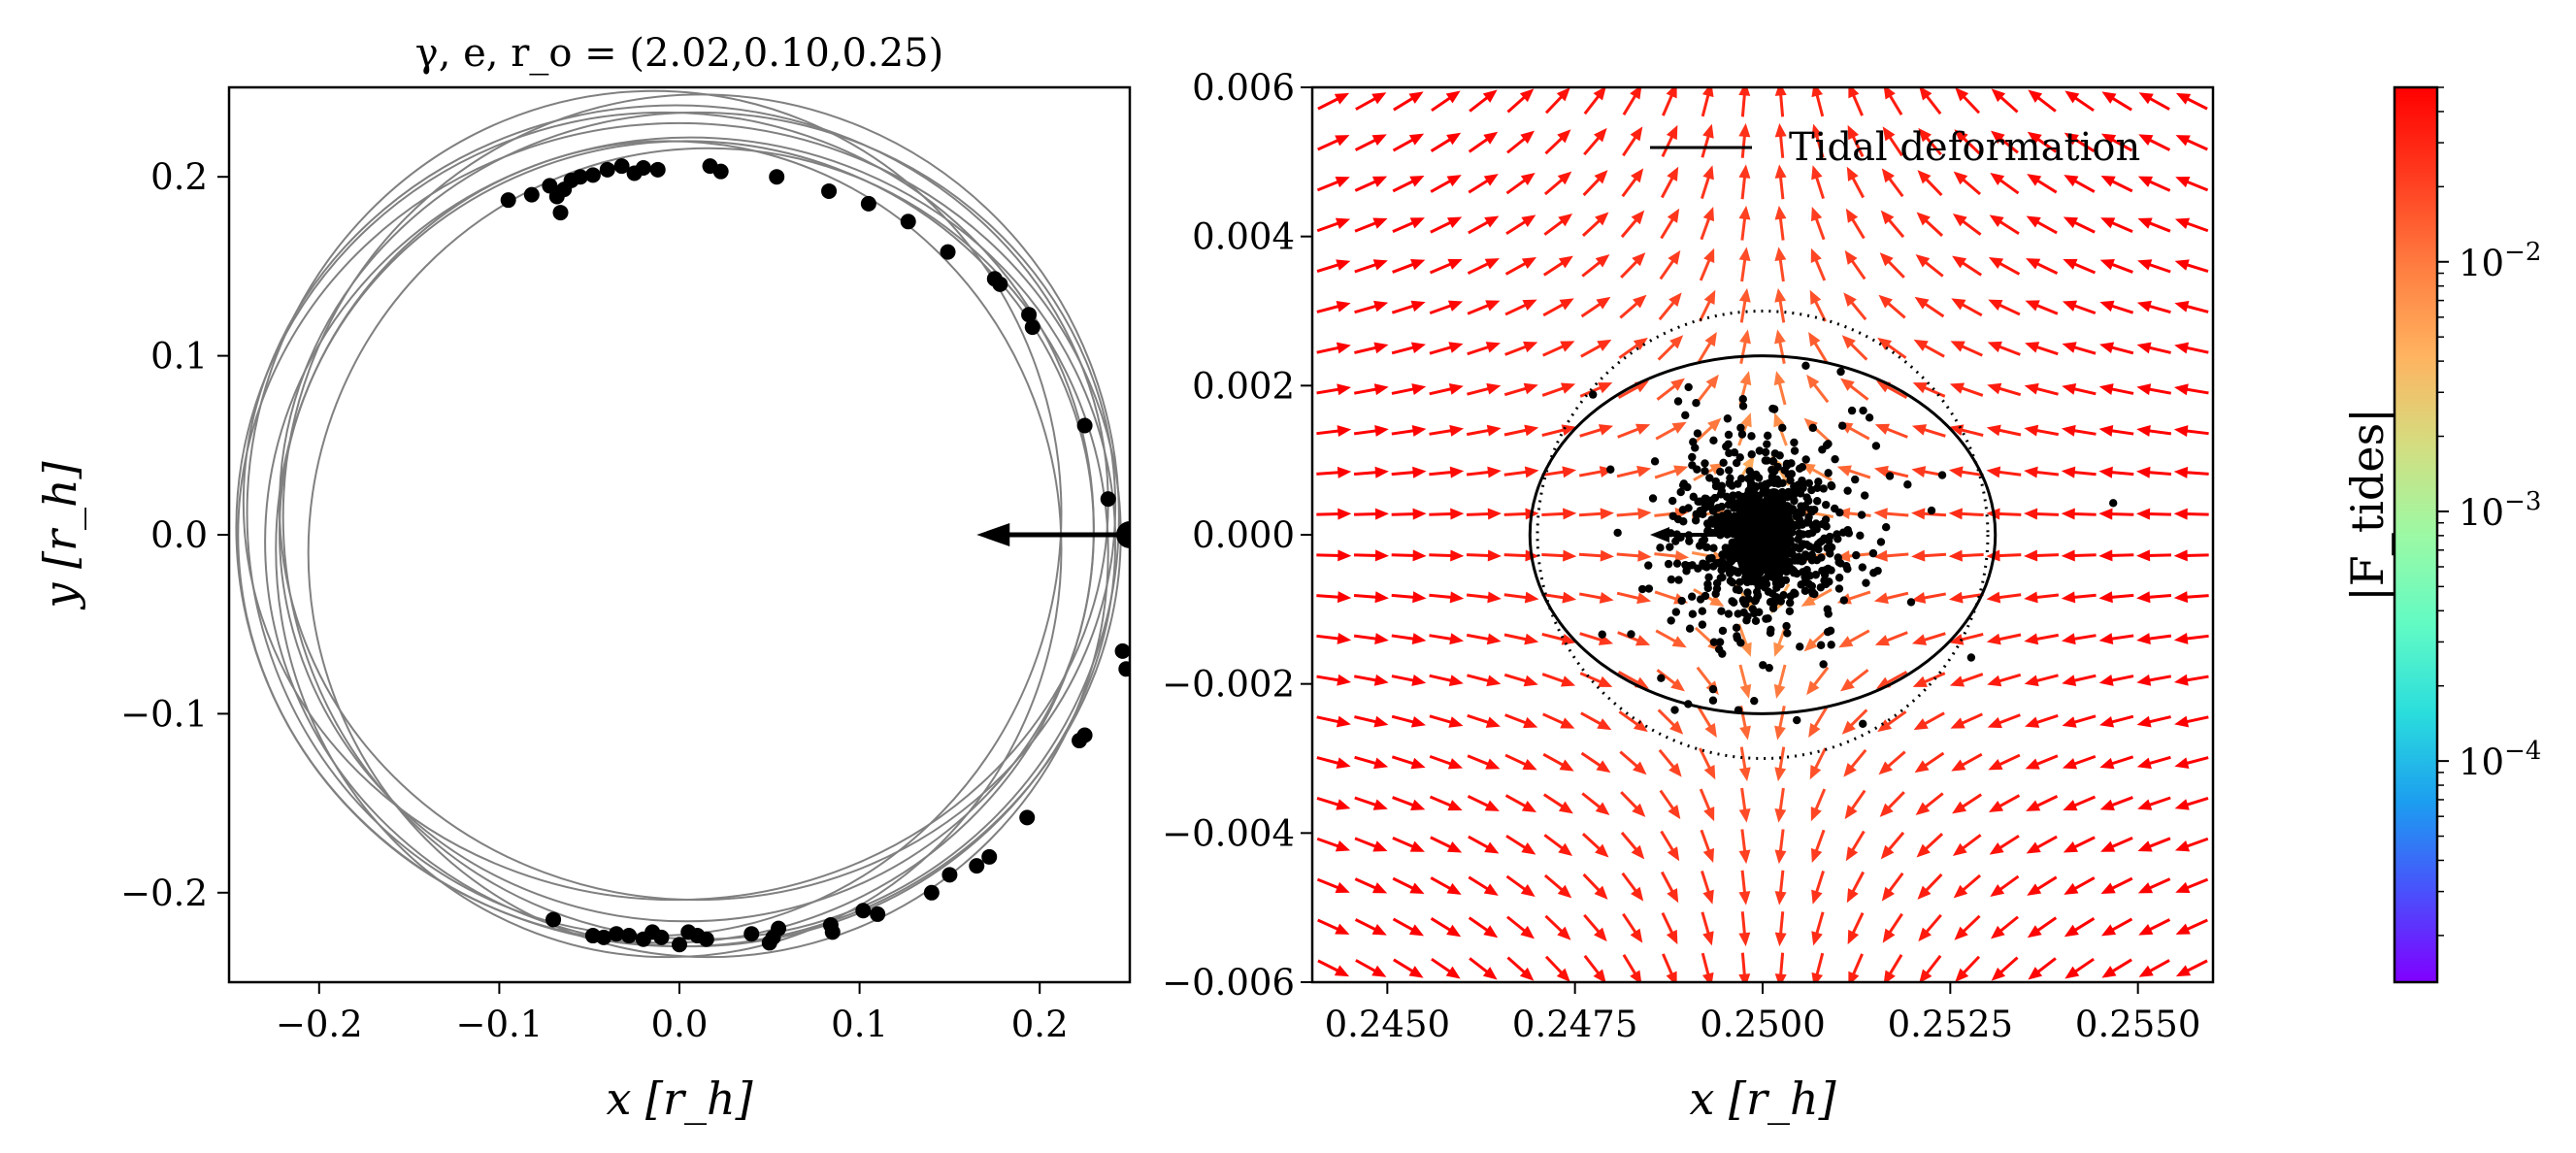 The height and width of the screenshot is (1153, 2576). What do you see at coordinates (179, 357) in the screenshot?
I see `y-tick-label: 0.1` at bounding box center [179, 357].